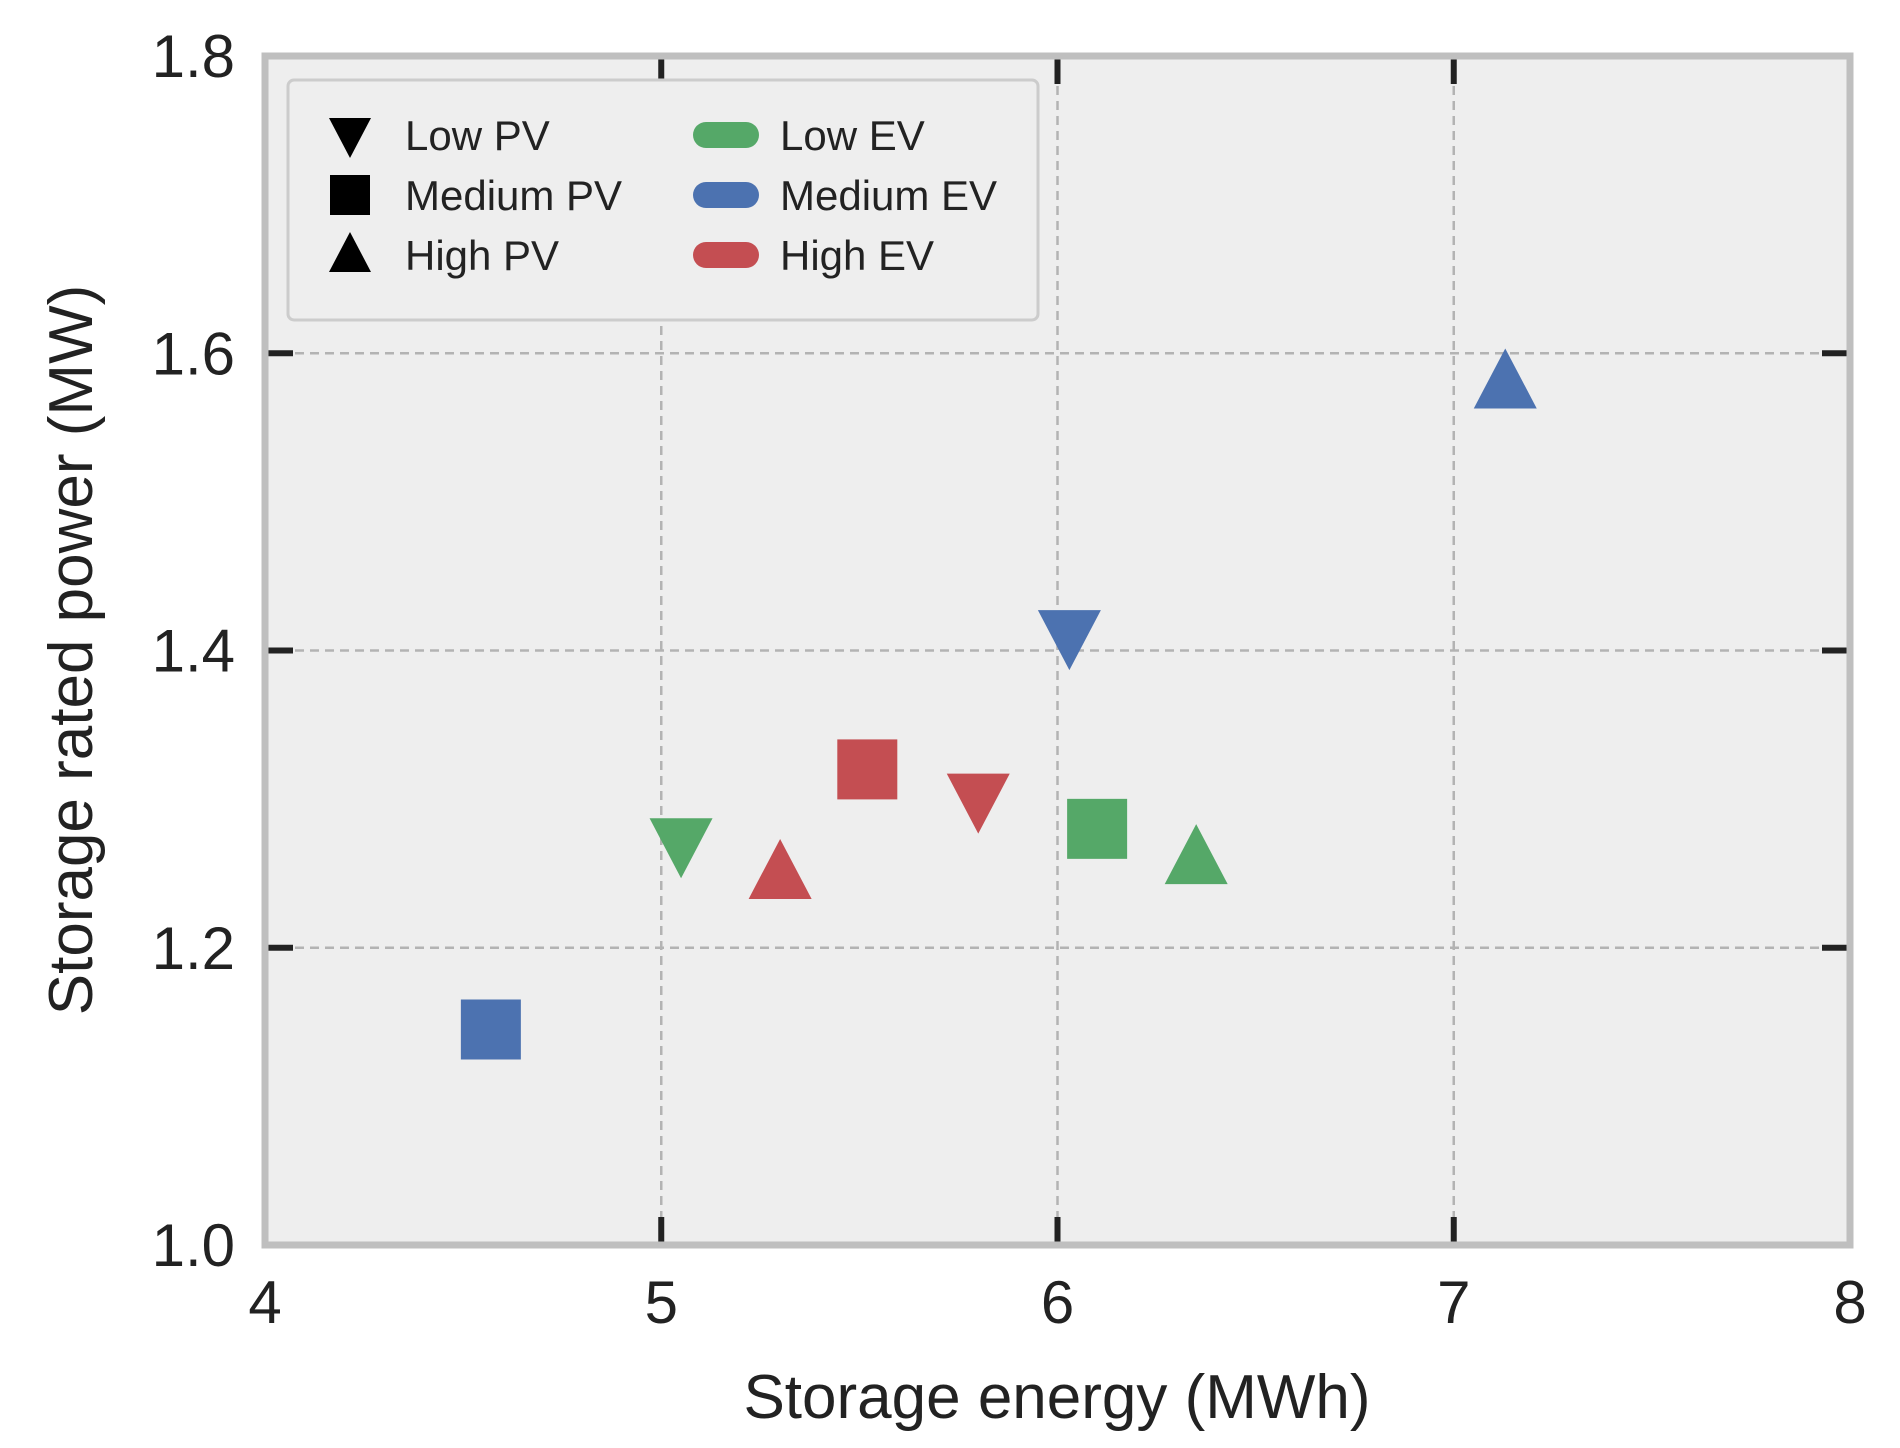 The height and width of the screenshot is (1448, 1900). What do you see at coordinates (661, 1302) in the screenshot?
I see `x-tick-label: 5` at bounding box center [661, 1302].